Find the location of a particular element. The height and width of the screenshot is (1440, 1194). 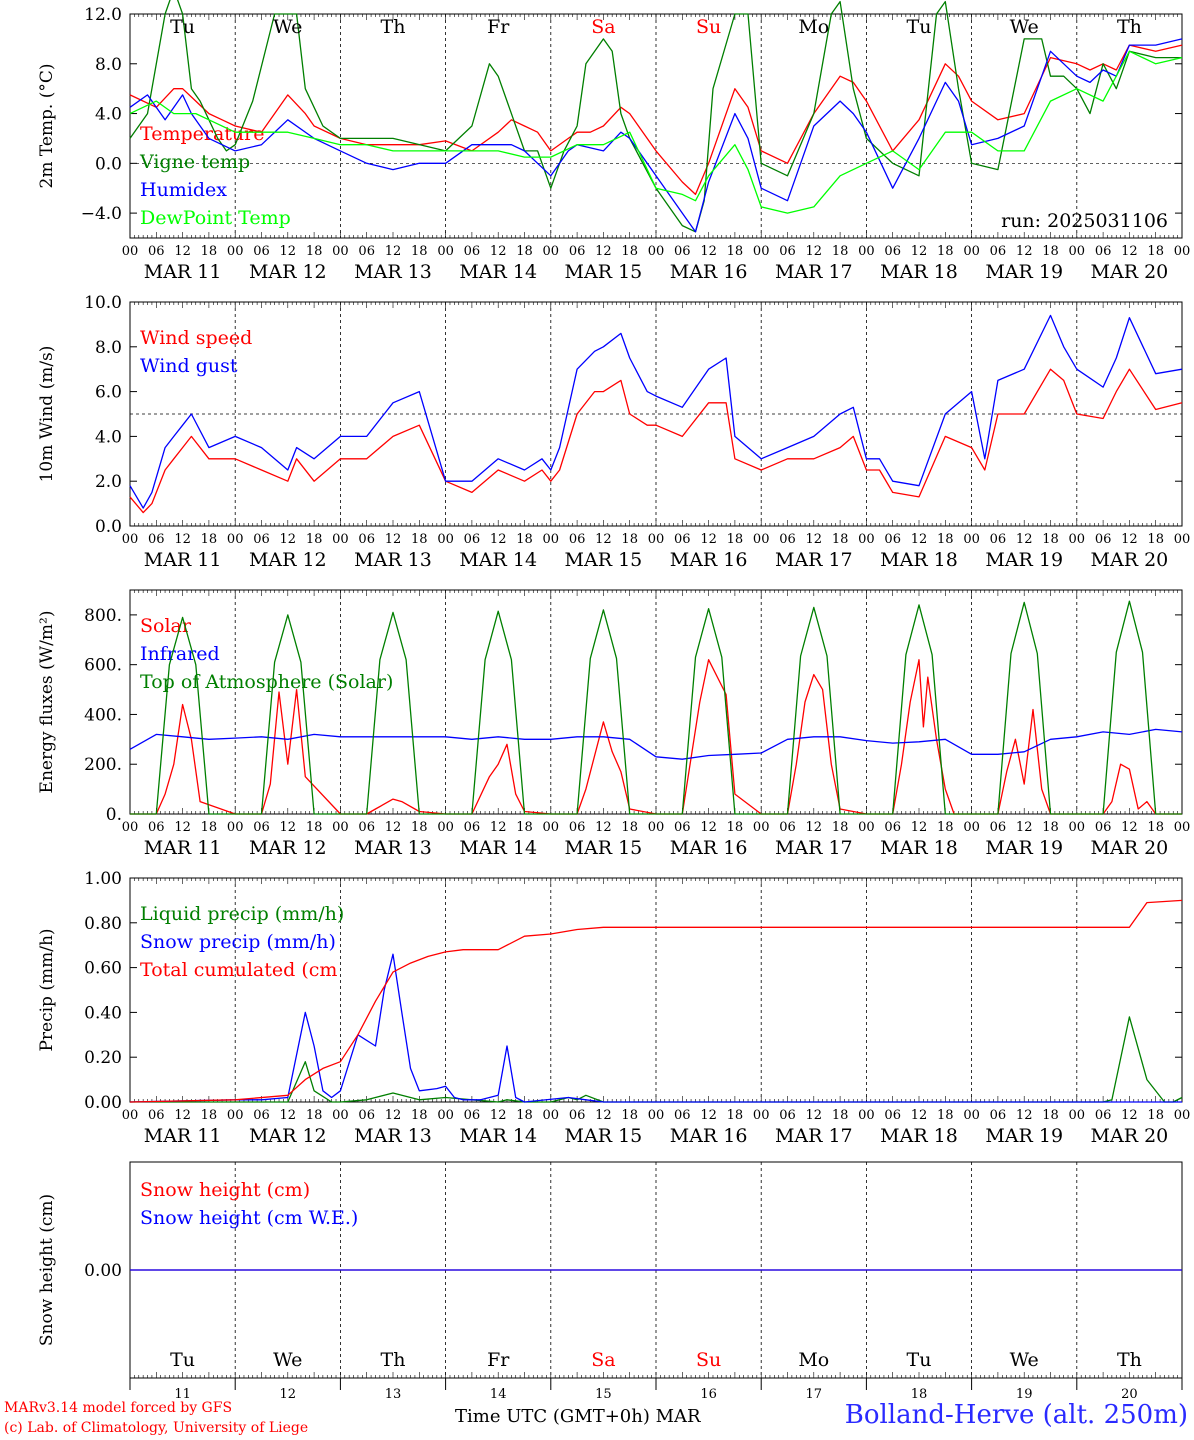

panel3-date-label: MAR 15 is located at coordinates (604, 848).